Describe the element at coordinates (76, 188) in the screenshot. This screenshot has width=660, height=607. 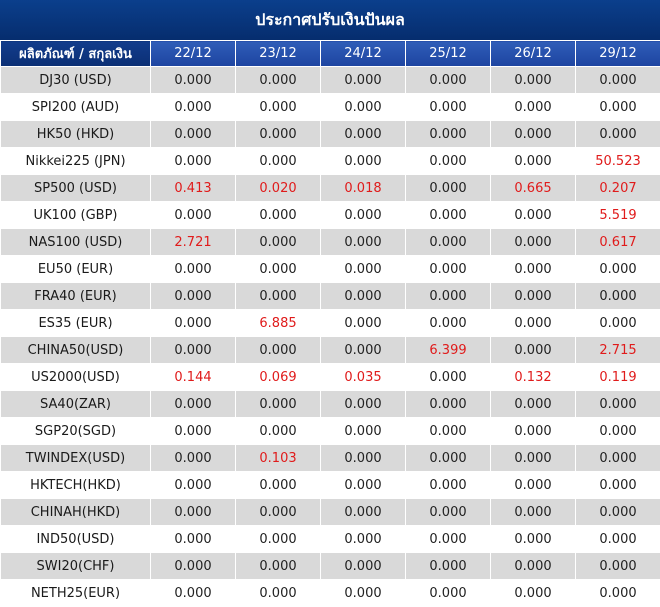
I see `product-cell: SP500 (USD)` at that location.